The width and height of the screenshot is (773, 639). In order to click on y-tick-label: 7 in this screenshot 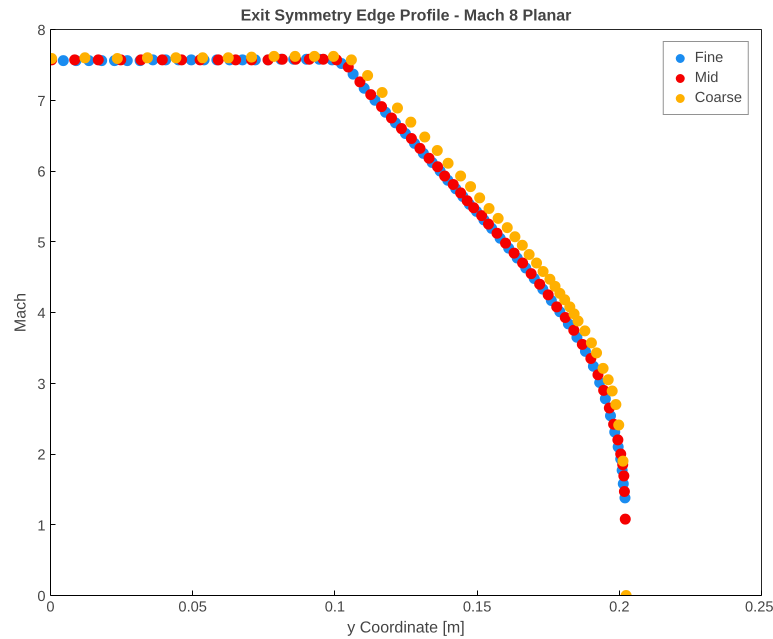, I will do `click(41, 102)`.